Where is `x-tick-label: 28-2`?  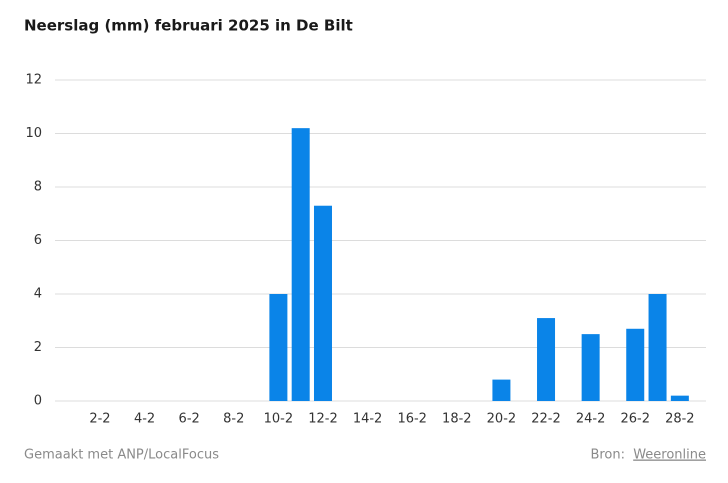
x-tick-label: 28-2 is located at coordinates (680, 419).